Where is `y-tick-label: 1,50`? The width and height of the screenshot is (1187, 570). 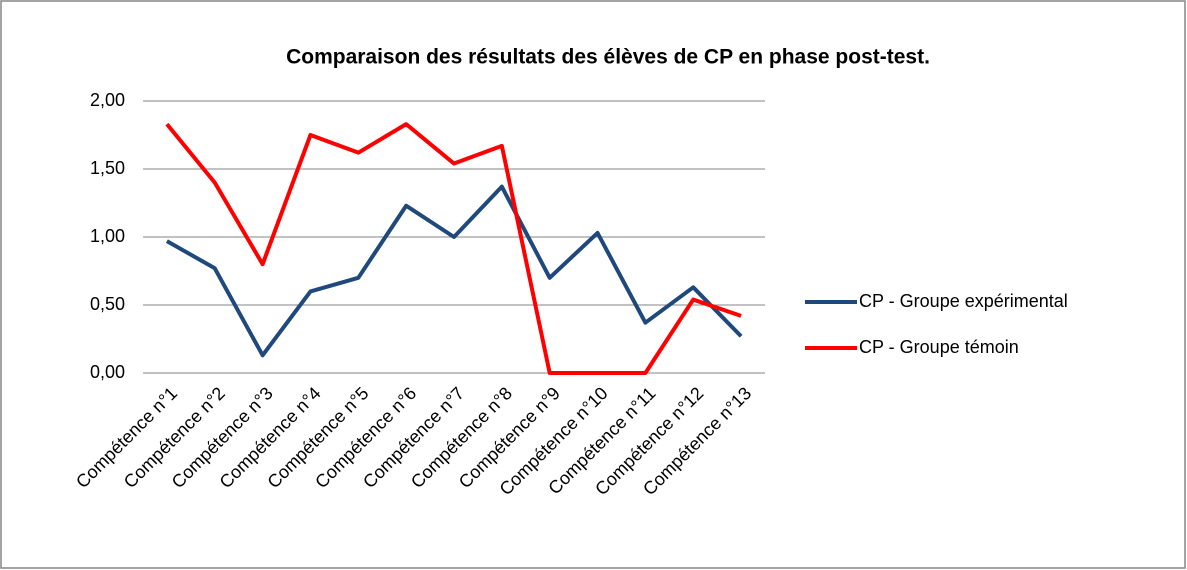
y-tick-label: 1,50 is located at coordinates (107, 168).